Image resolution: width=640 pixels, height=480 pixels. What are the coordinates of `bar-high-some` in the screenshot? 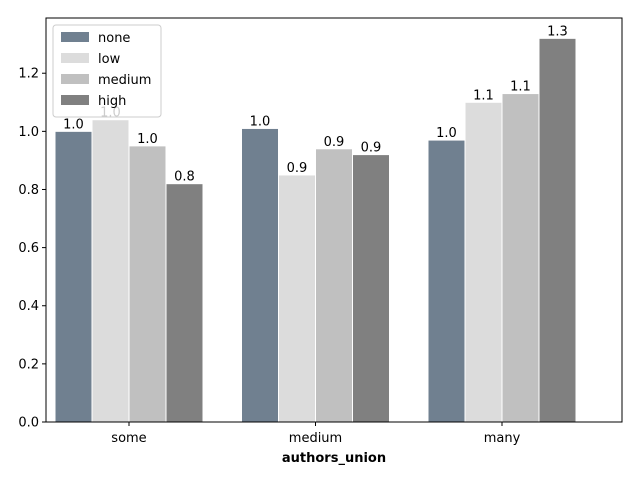 It's located at (184, 303).